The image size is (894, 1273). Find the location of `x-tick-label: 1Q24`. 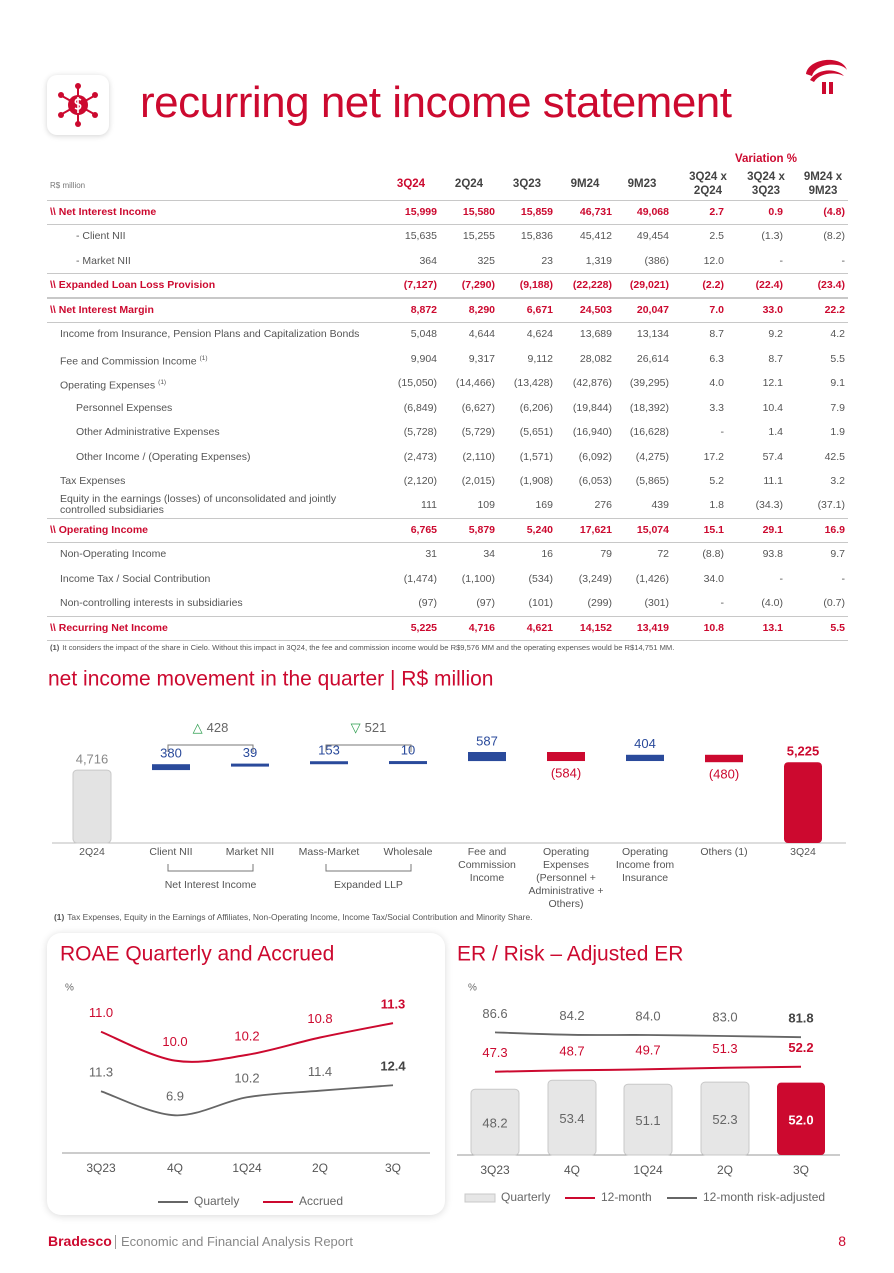

x-tick-label: 1Q24 is located at coordinates (648, 1170).